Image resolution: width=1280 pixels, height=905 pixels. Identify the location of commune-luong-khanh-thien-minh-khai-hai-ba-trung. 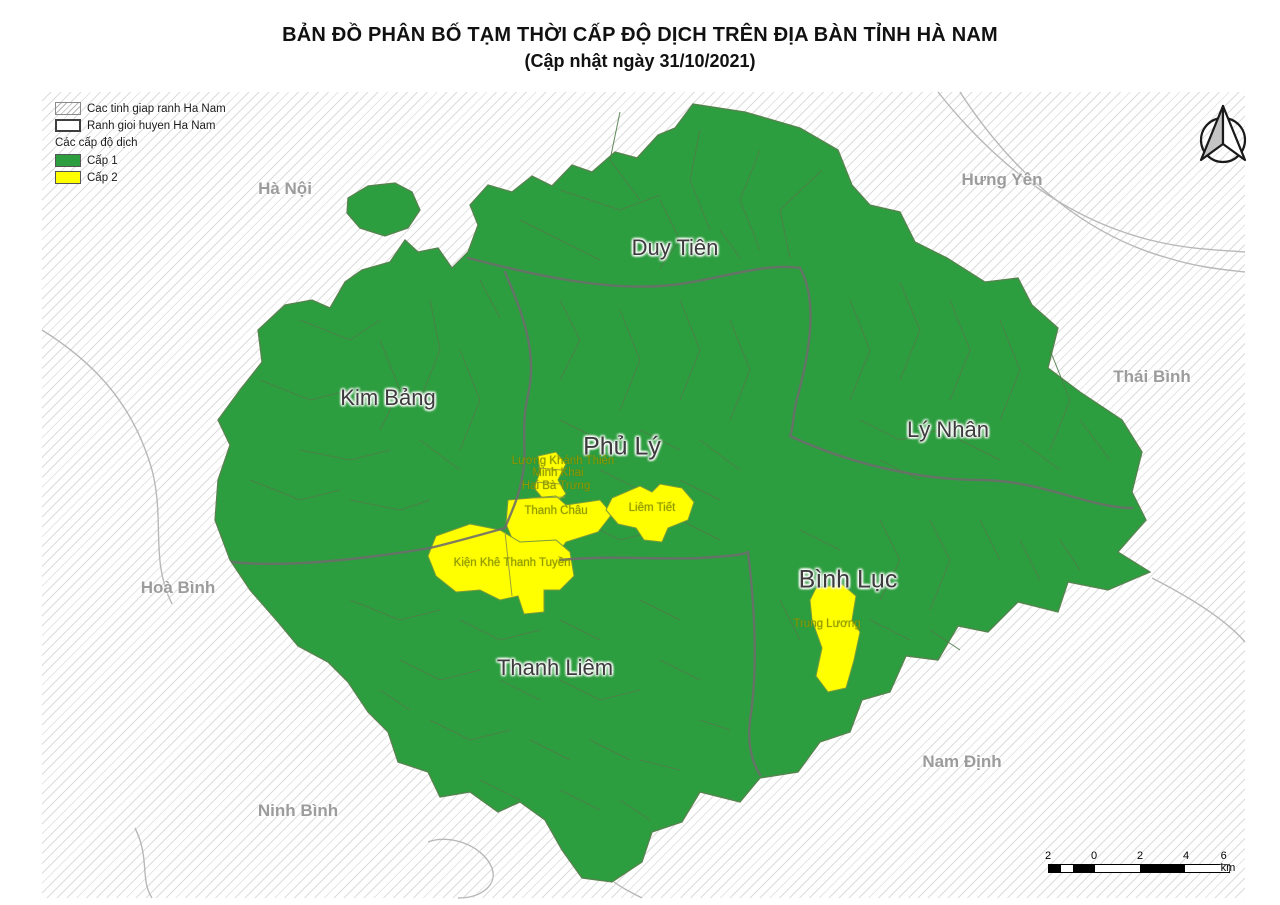
(550, 477).